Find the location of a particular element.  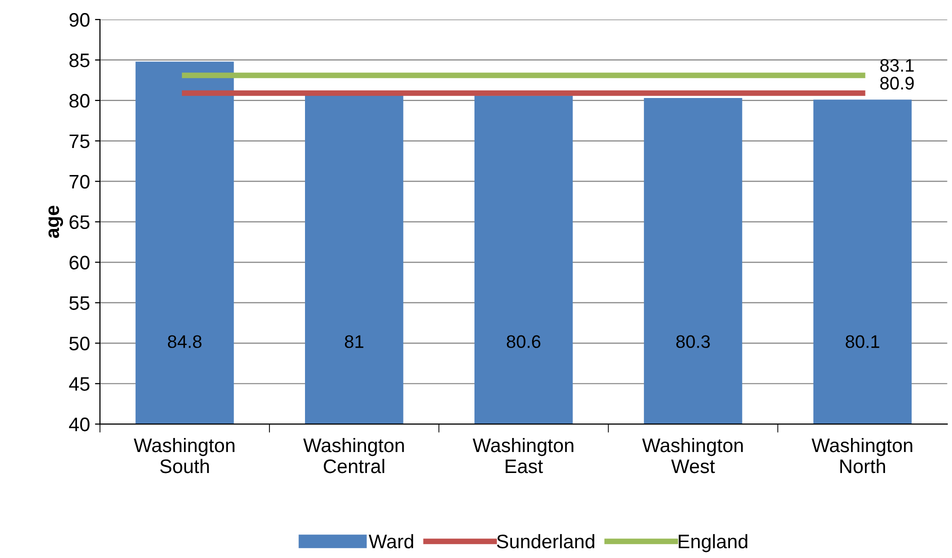

y-axis-title: age is located at coordinates (56, 222).